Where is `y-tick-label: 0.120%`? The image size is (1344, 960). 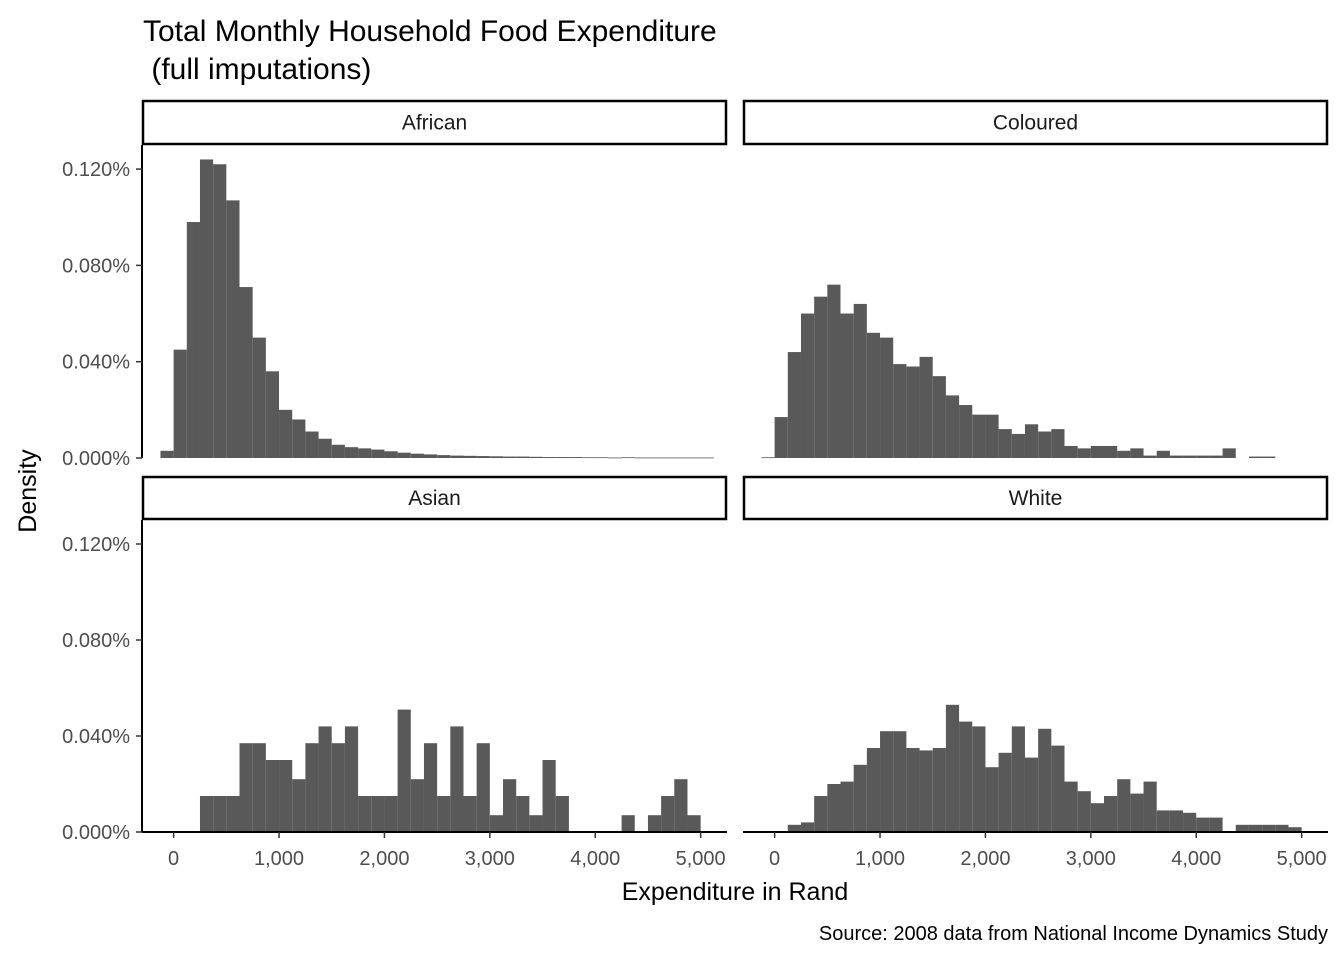
y-tick-label: 0.120% is located at coordinates (96, 545).